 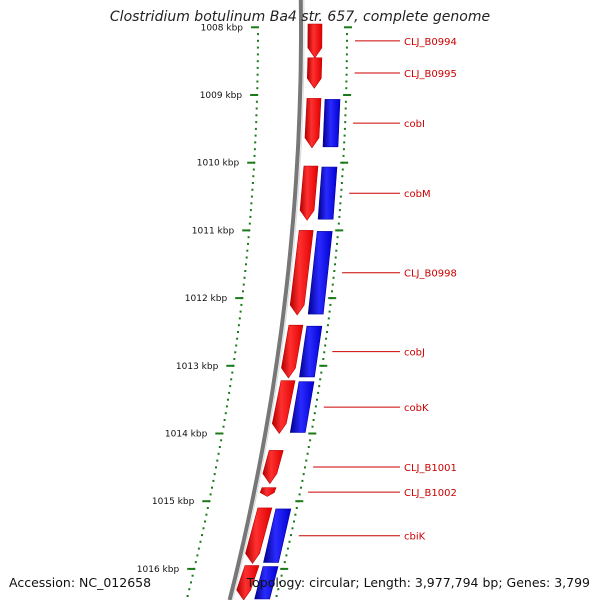 What do you see at coordinates (417, 194) in the screenshot?
I see `gene-label: cobM` at bounding box center [417, 194].